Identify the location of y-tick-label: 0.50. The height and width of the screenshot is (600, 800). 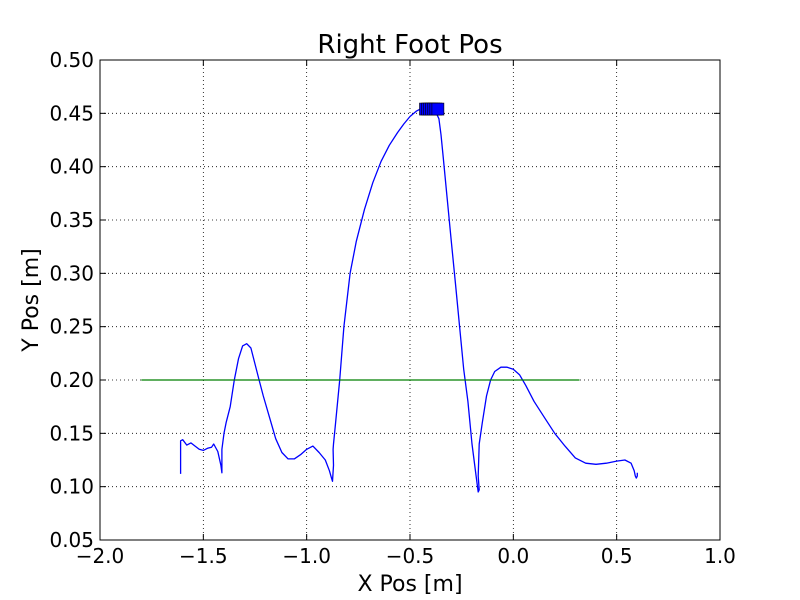
(71, 60).